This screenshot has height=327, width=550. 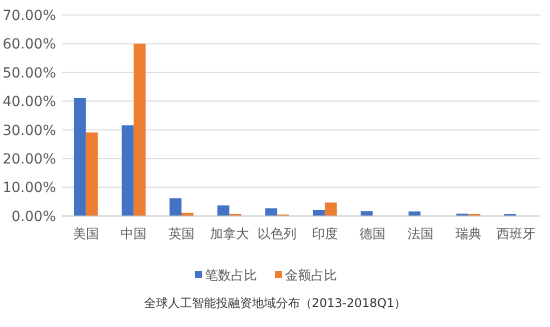 I want to click on x-tick-label: 法国, so click(x=421, y=234).